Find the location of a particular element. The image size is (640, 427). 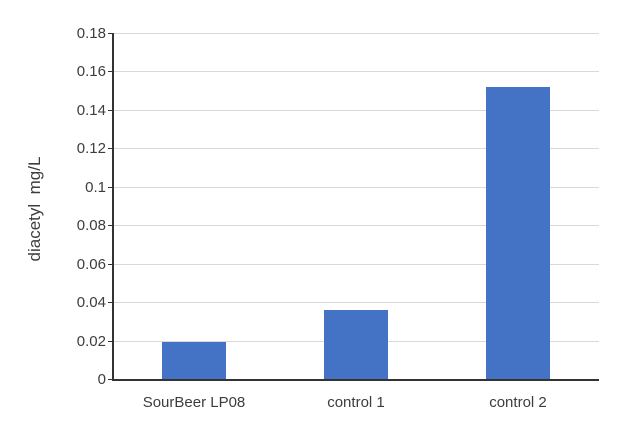

y-tick-label: 0.1 is located at coordinates (95, 187).